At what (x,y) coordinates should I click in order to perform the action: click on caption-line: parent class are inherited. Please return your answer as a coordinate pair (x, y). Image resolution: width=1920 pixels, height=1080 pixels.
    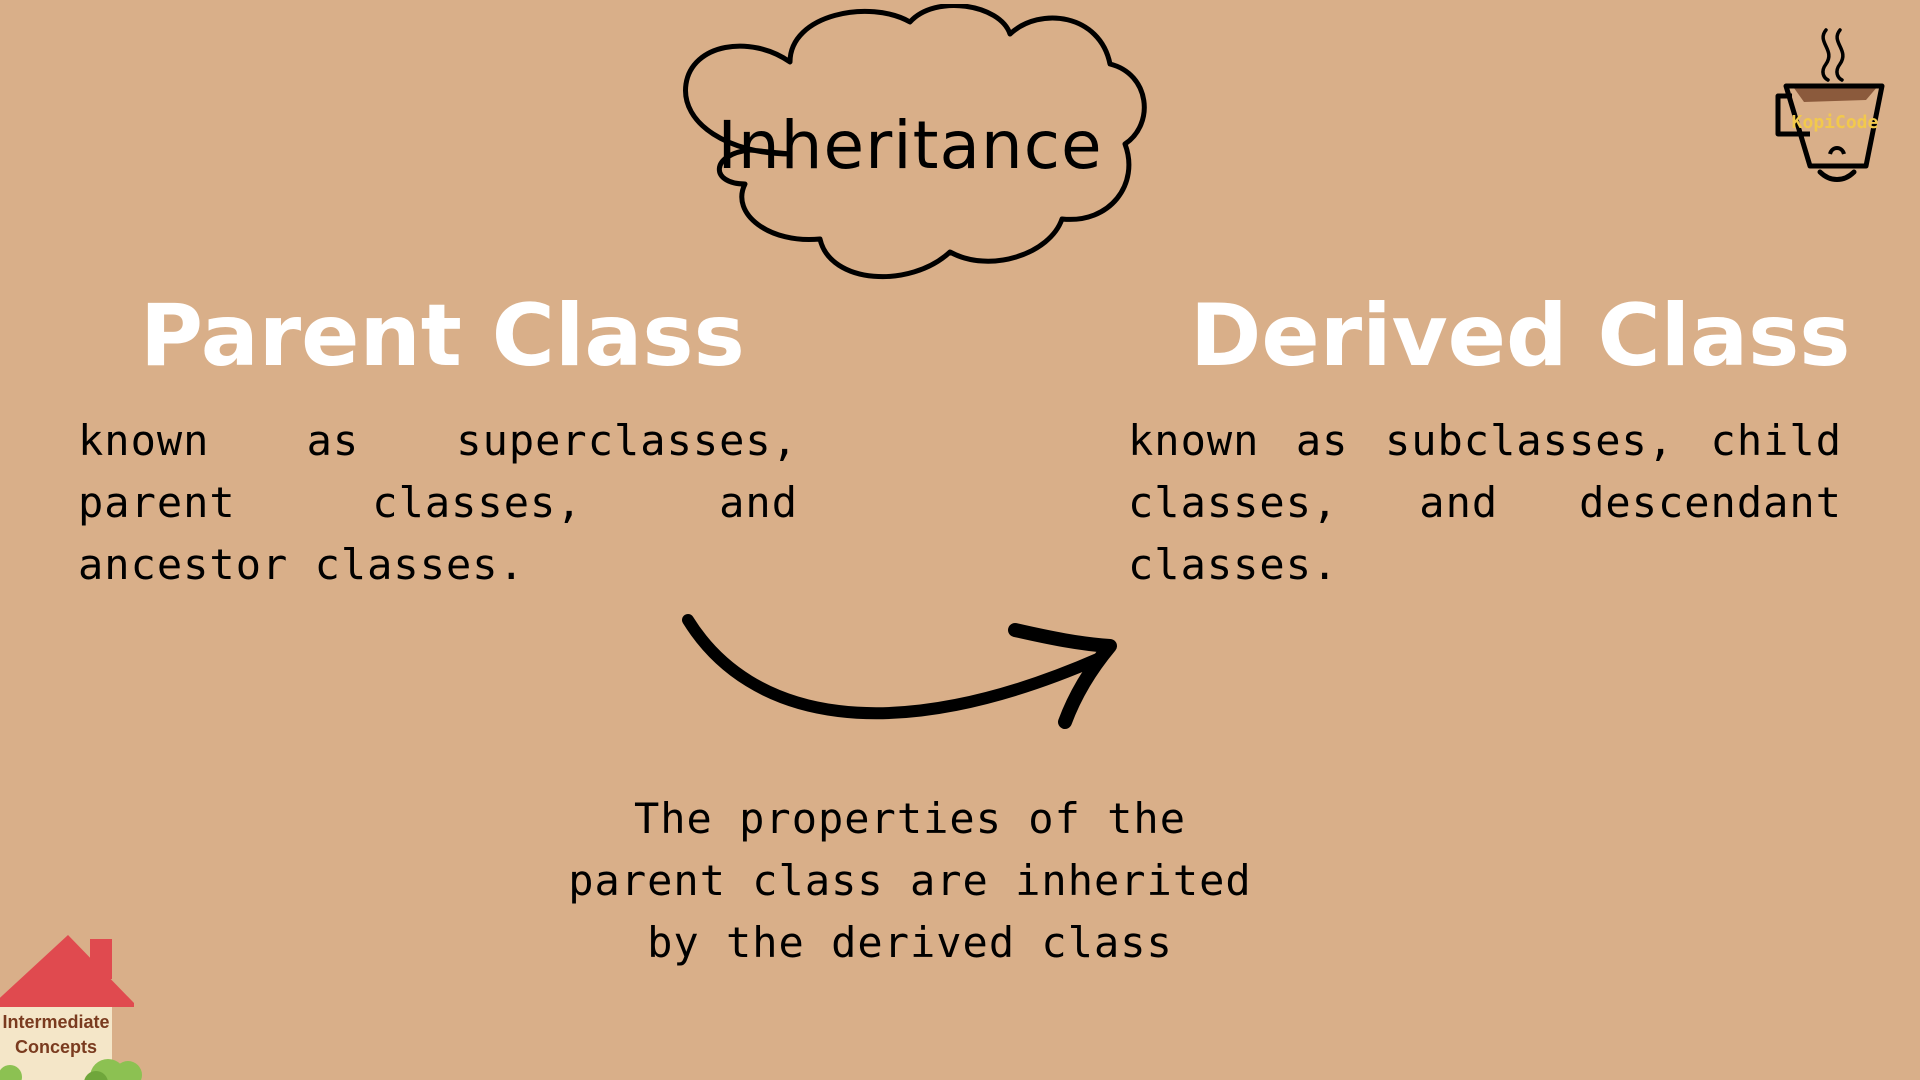
    Looking at the image, I should click on (910, 880).